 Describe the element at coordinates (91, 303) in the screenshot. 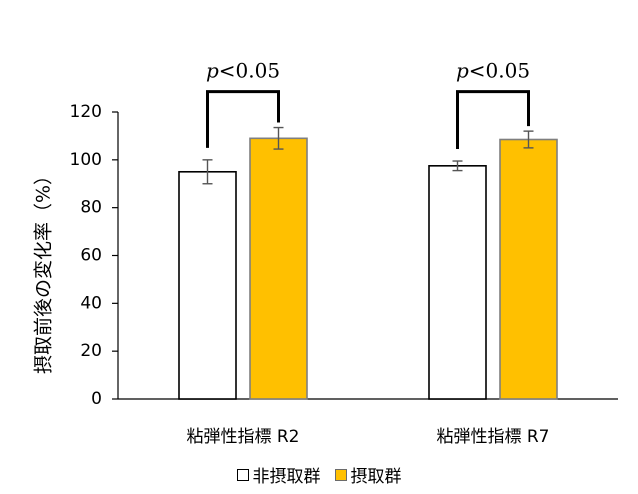

I see `y-tick-label: 40` at that location.